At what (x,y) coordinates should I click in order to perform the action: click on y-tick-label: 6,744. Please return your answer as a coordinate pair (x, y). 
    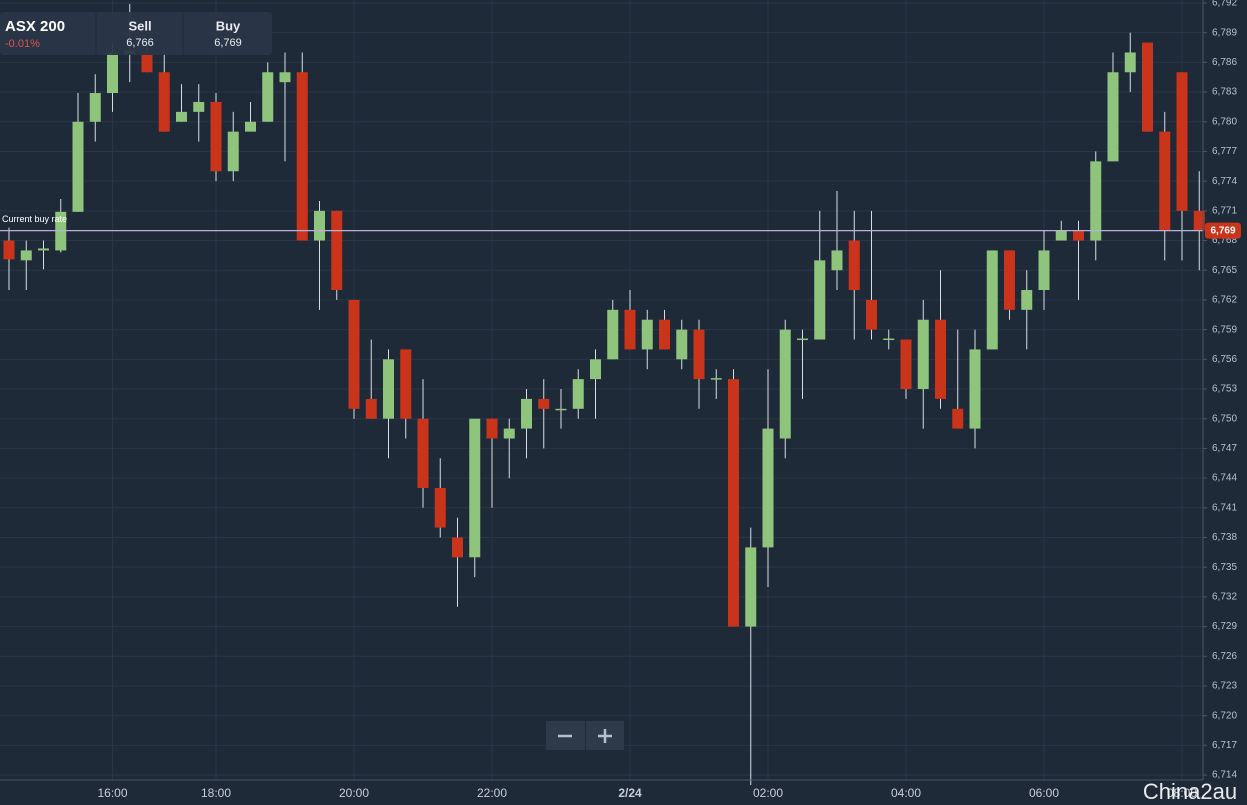
    Looking at the image, I should click on (1224, 478).